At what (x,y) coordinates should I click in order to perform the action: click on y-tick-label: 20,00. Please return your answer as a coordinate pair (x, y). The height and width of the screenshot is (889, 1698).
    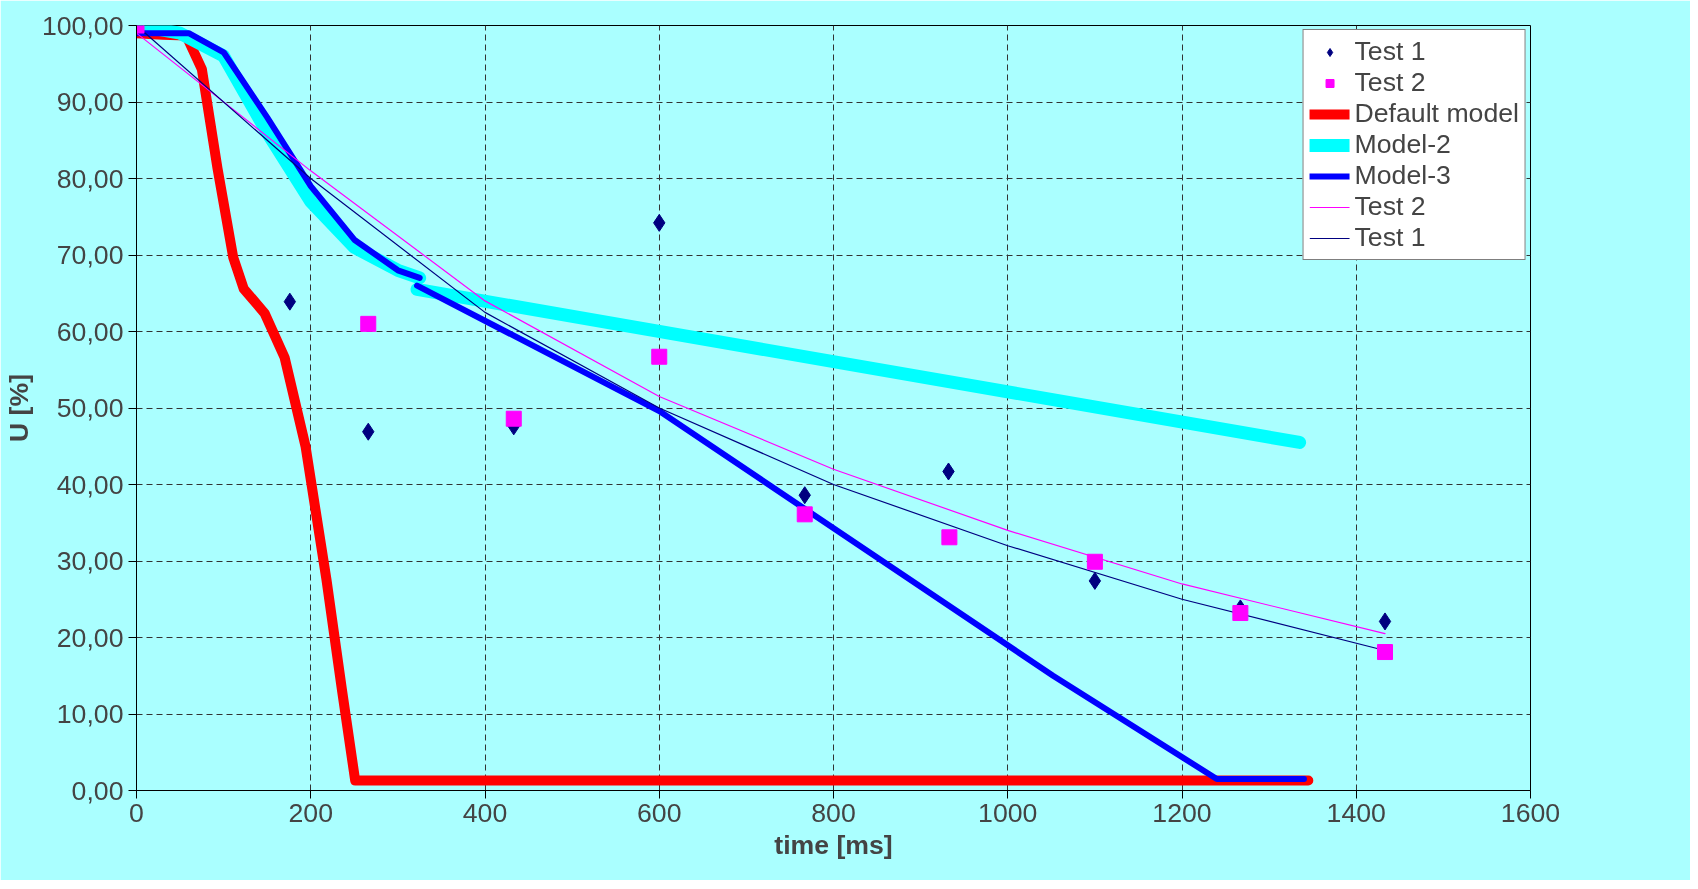
    Looking at the image, I should click on (90, 637).